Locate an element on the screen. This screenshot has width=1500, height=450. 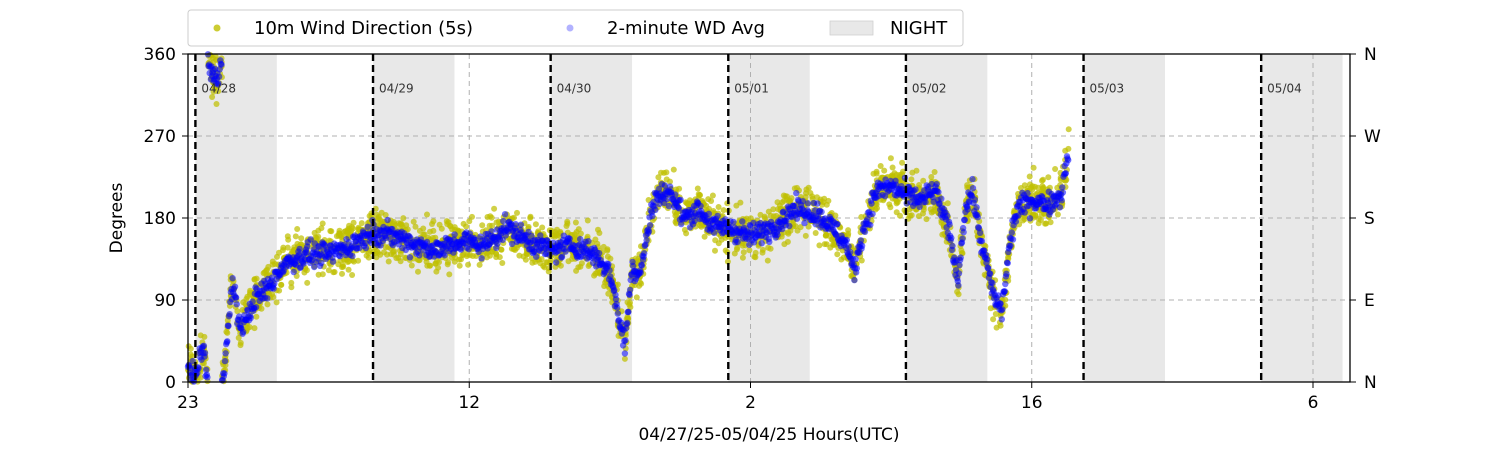
x-tick-label: 2 is located at coordinates (750, 403).